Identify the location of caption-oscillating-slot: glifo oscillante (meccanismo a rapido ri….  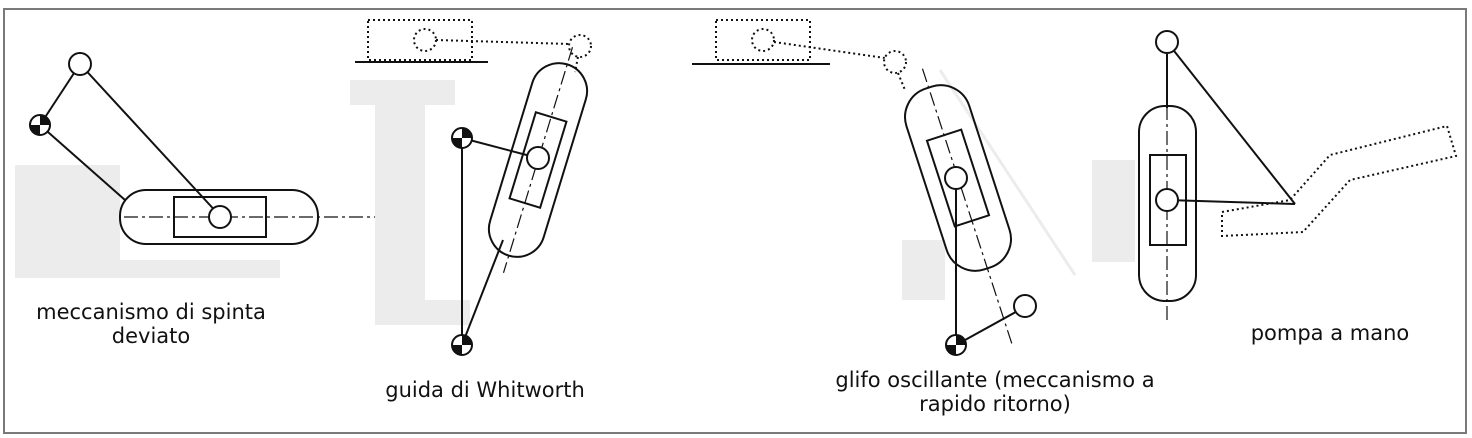
(995, 392).